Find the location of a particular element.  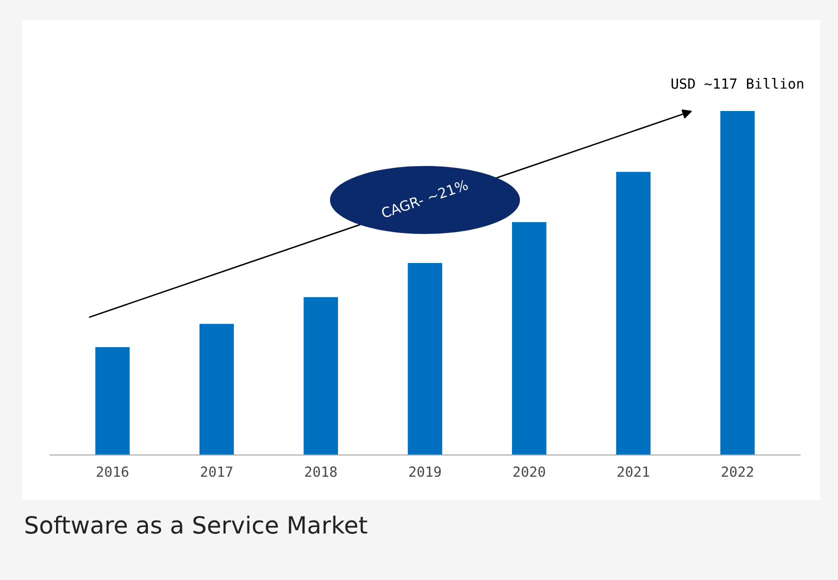

x-tick-label: 2019 is located at coordinates (425, 471).